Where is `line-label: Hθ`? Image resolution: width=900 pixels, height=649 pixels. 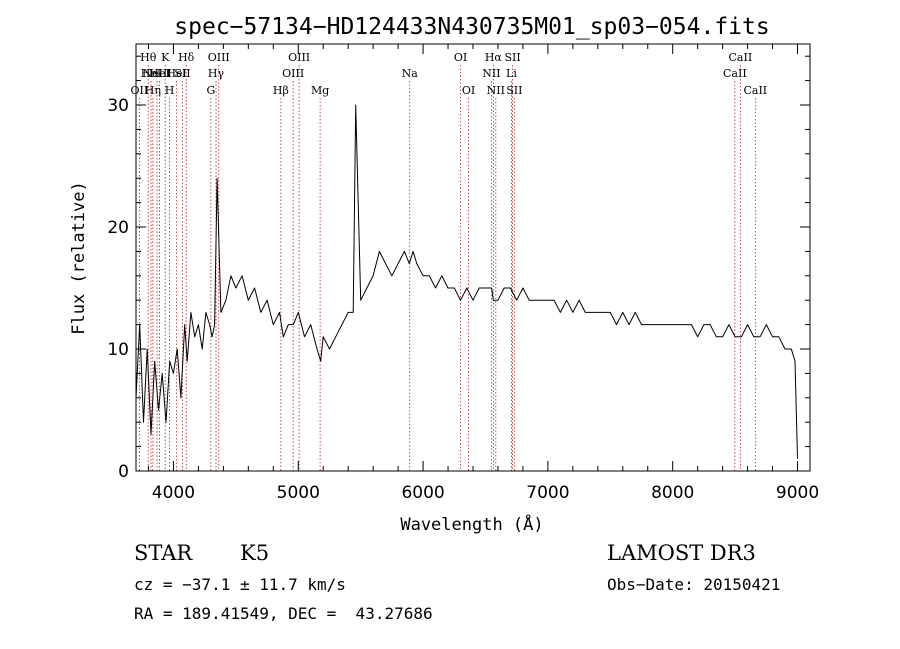 line-label: Hθ is located at coordinates (148, 57).